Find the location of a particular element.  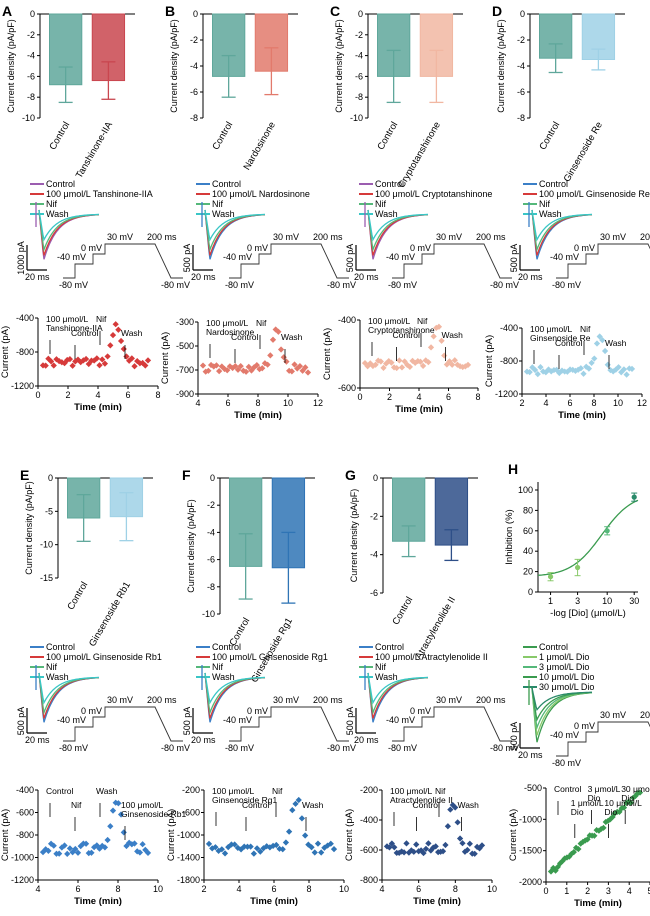

panel-label: E is located at coordinates (24, 475).